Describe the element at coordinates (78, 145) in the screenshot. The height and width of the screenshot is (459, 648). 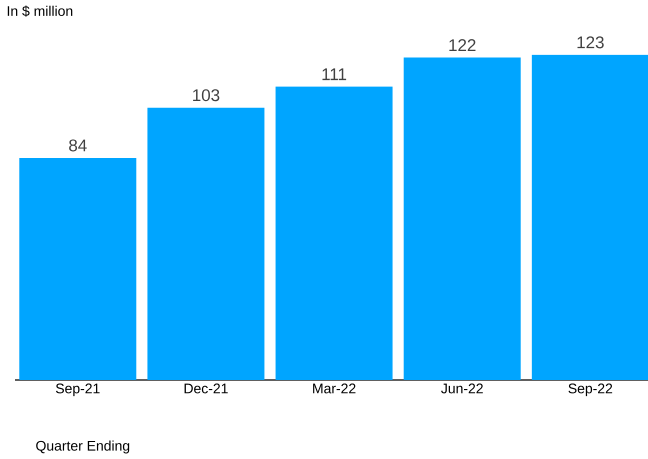
I see `data-label: 84` at that location.